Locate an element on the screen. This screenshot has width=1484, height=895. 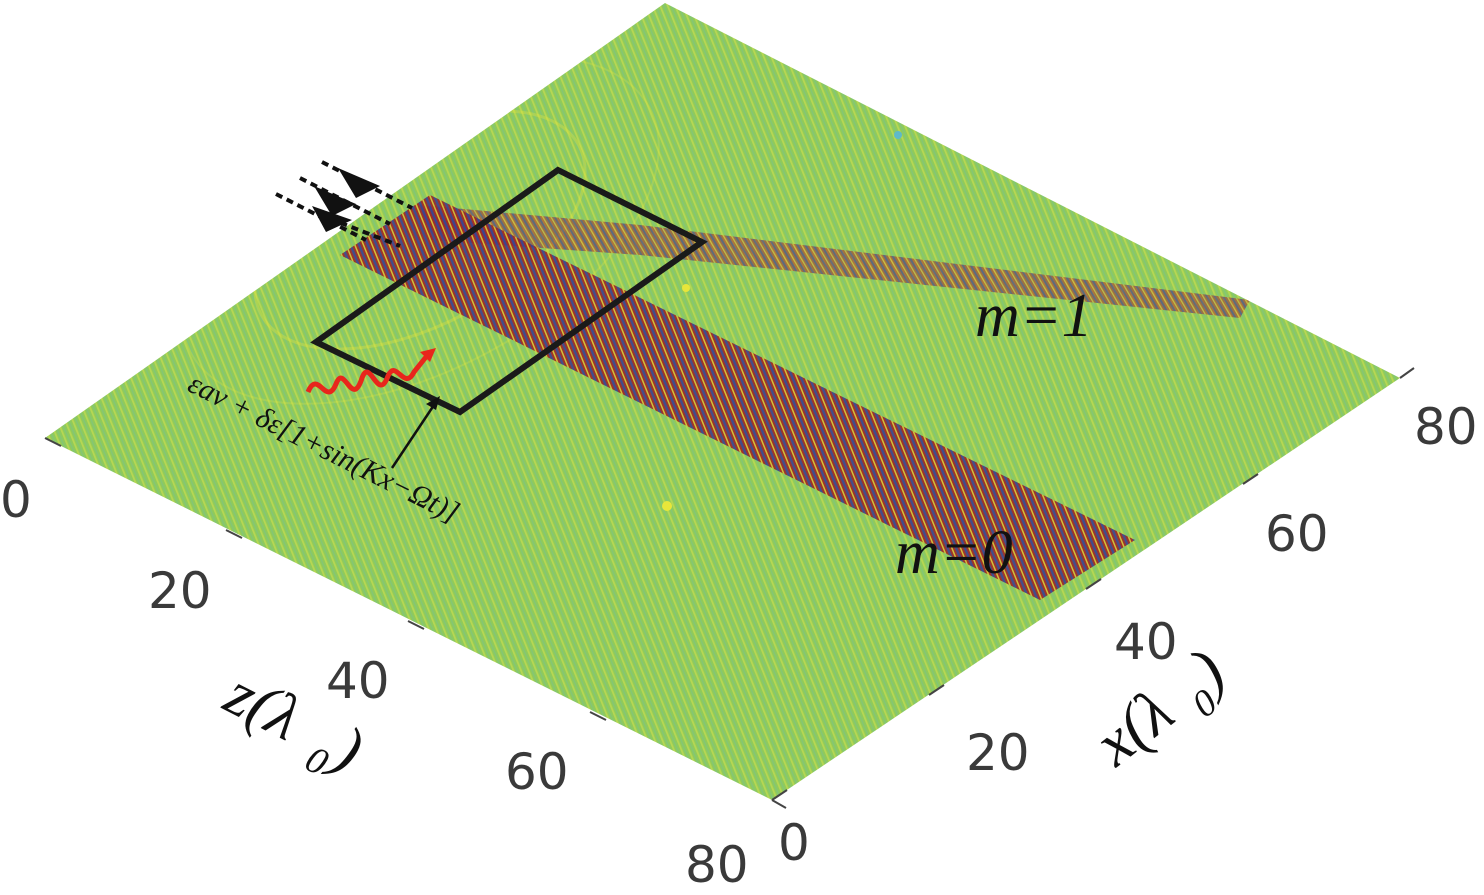
z-tick-0: 0 is located at coordinates (16, 500).